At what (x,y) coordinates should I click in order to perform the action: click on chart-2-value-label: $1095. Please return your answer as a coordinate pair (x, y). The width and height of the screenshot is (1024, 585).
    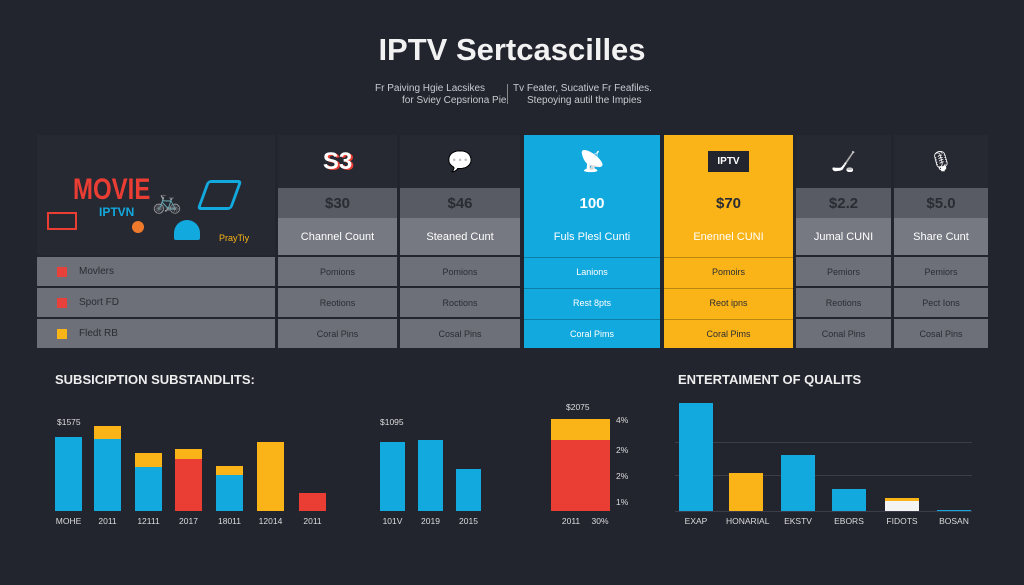
    Looking at the image, I should click on (392, 422).